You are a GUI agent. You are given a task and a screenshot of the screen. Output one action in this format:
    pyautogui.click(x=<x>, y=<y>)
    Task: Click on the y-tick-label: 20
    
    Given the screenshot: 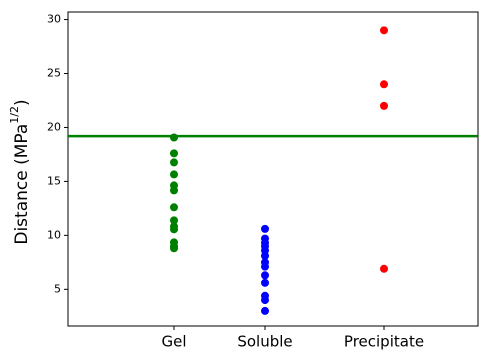 What is the action you would take?
    pyautogui.click(x=54, y=126)
    